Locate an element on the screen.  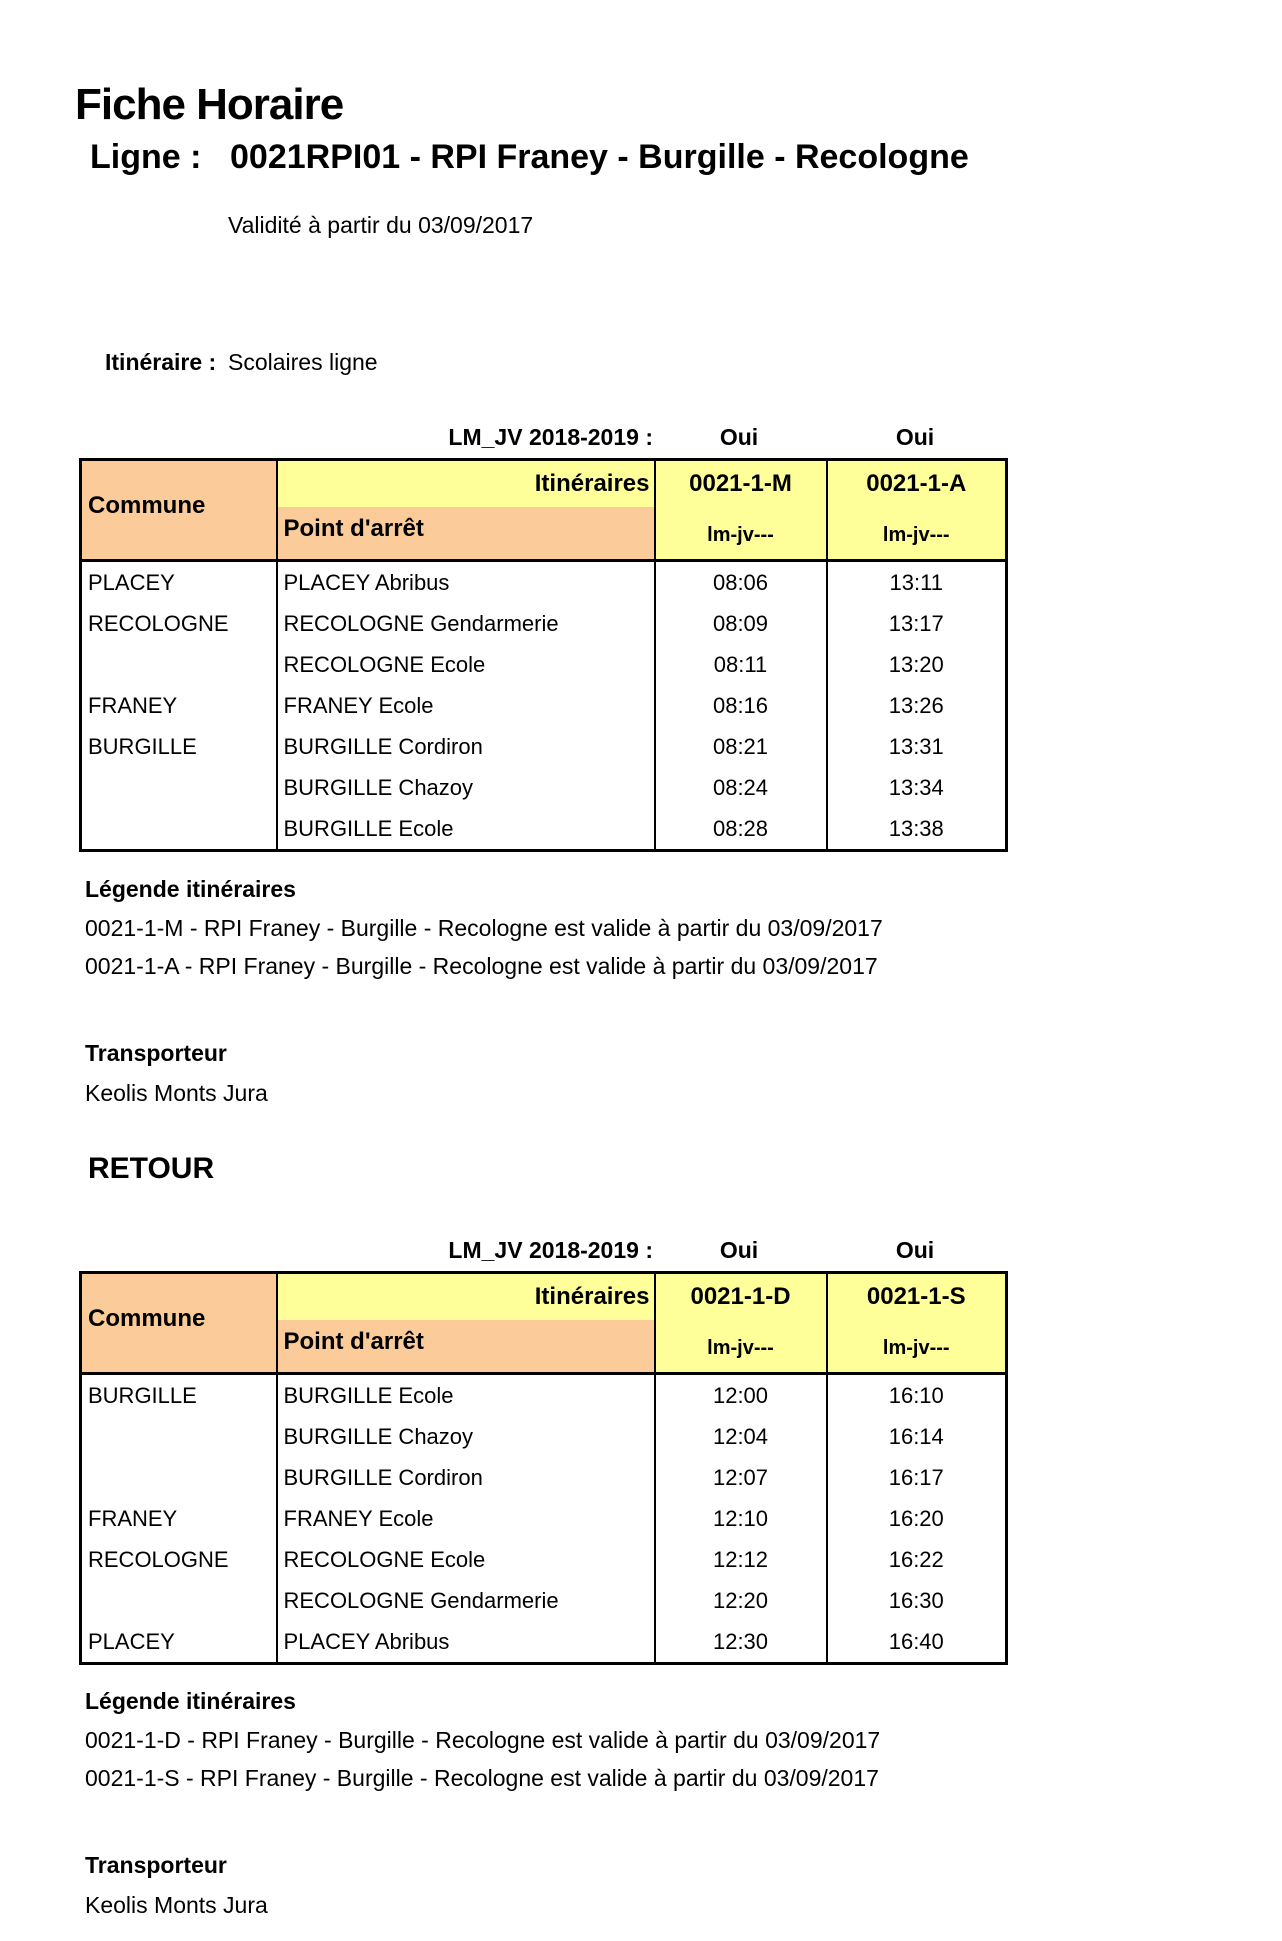
time-cell: 13:34 is located at coordinates (916, 787).